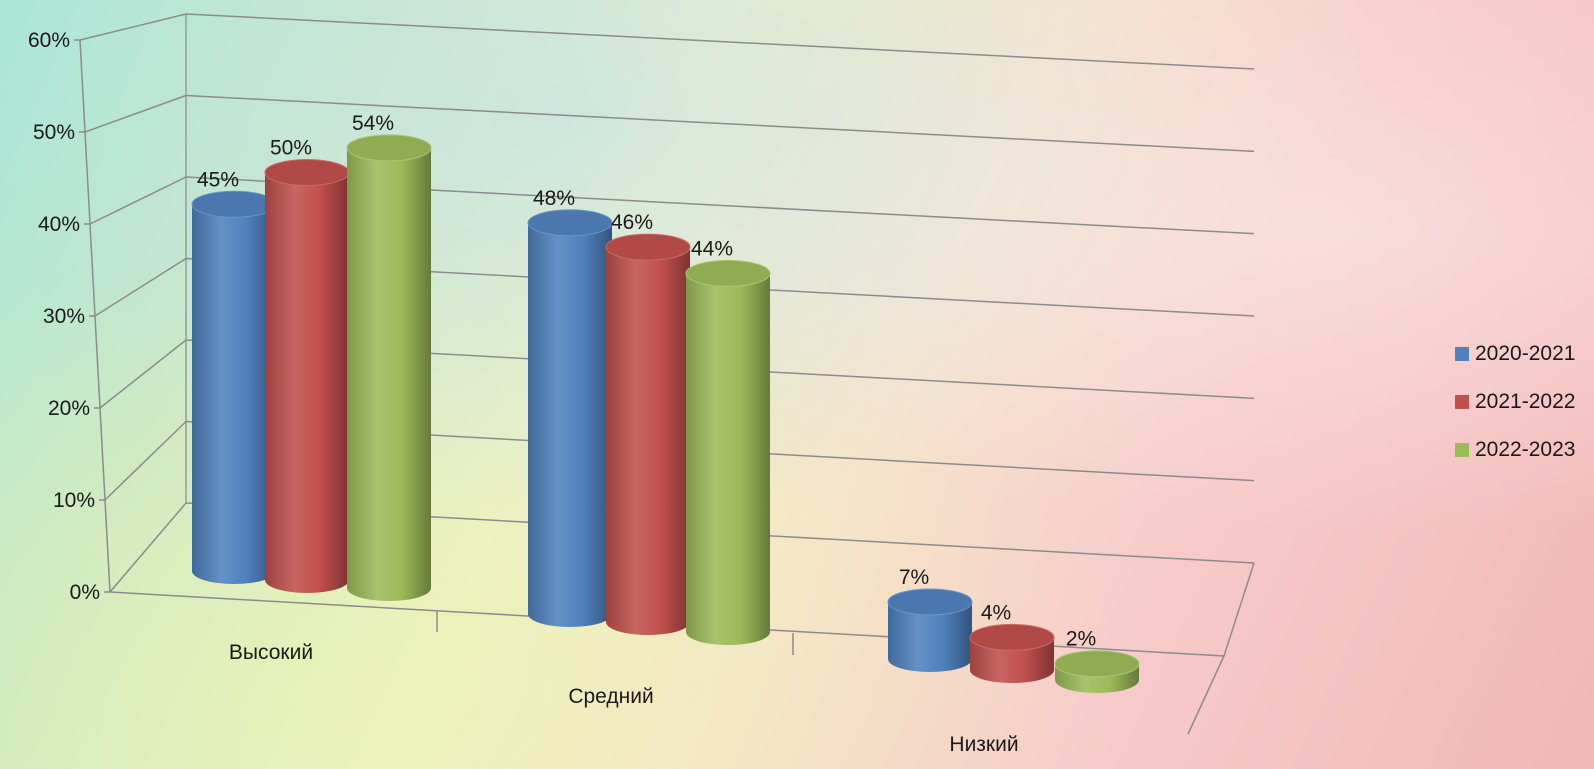 The image size is (1594, 769). Describe the element at coordinates (554, 198) in the screenshot. I see `data-label: 48%` at that location.